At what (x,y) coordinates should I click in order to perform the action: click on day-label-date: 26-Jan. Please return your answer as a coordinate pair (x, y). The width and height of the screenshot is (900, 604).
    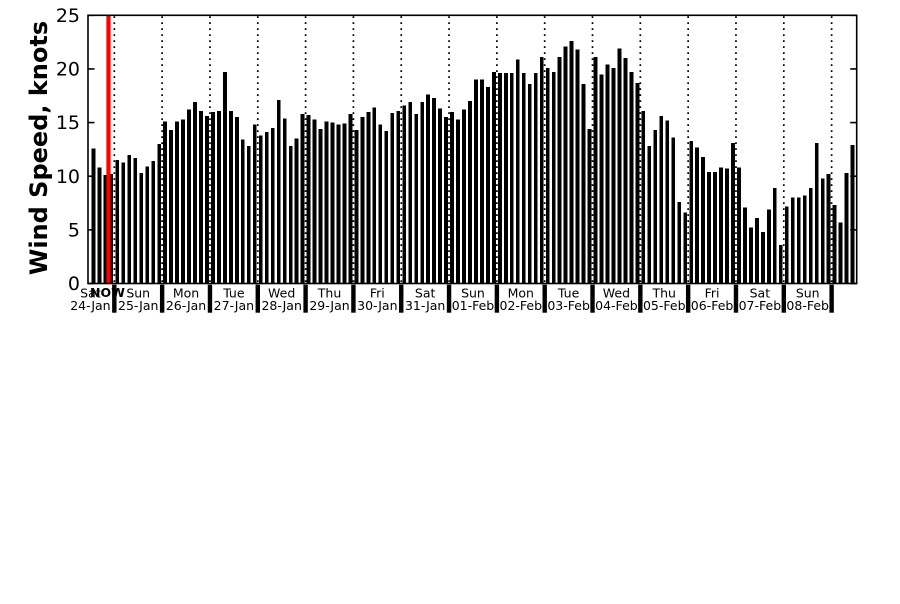
    Looking at the image, I should click on (186, 305).